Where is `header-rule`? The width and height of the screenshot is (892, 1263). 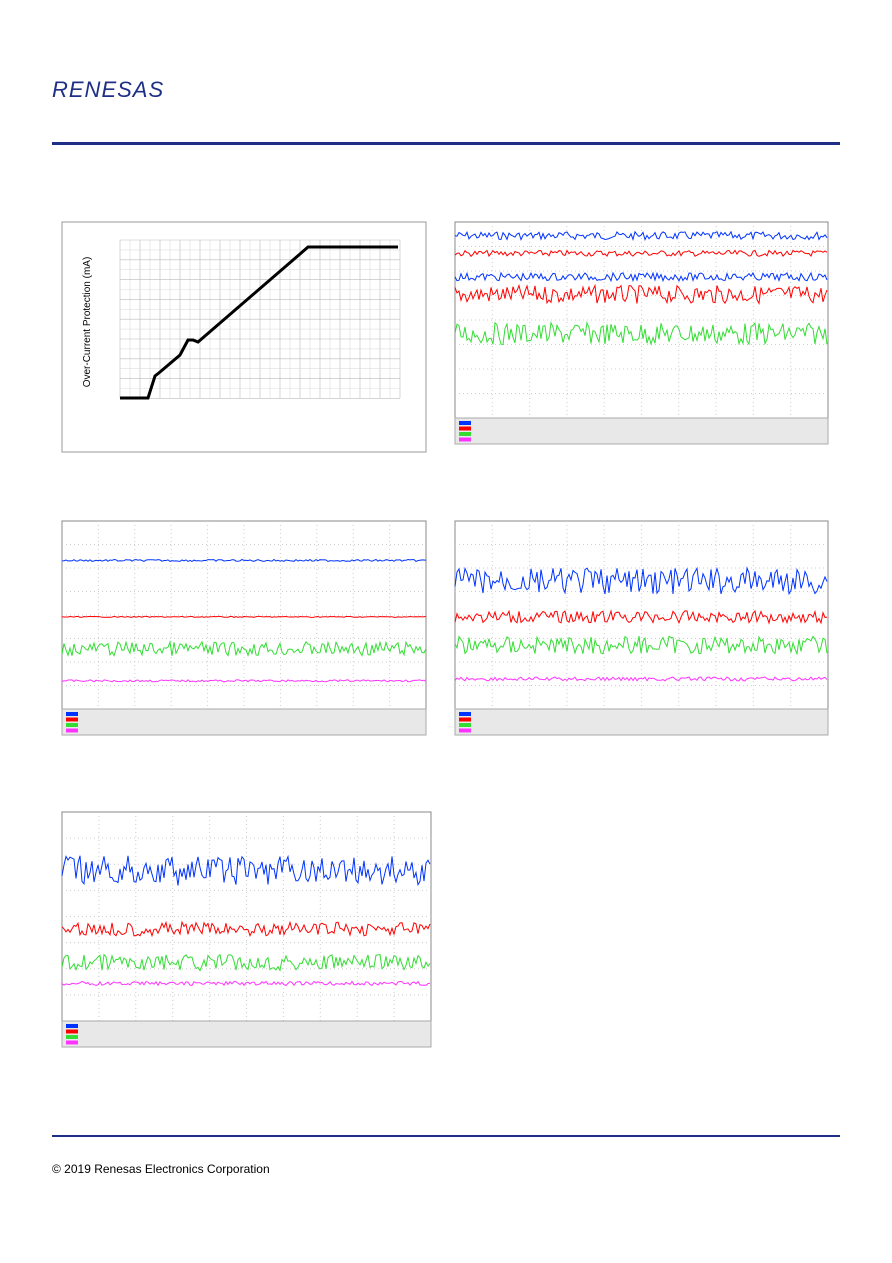 header-rule is located at coordinates (446, 143).